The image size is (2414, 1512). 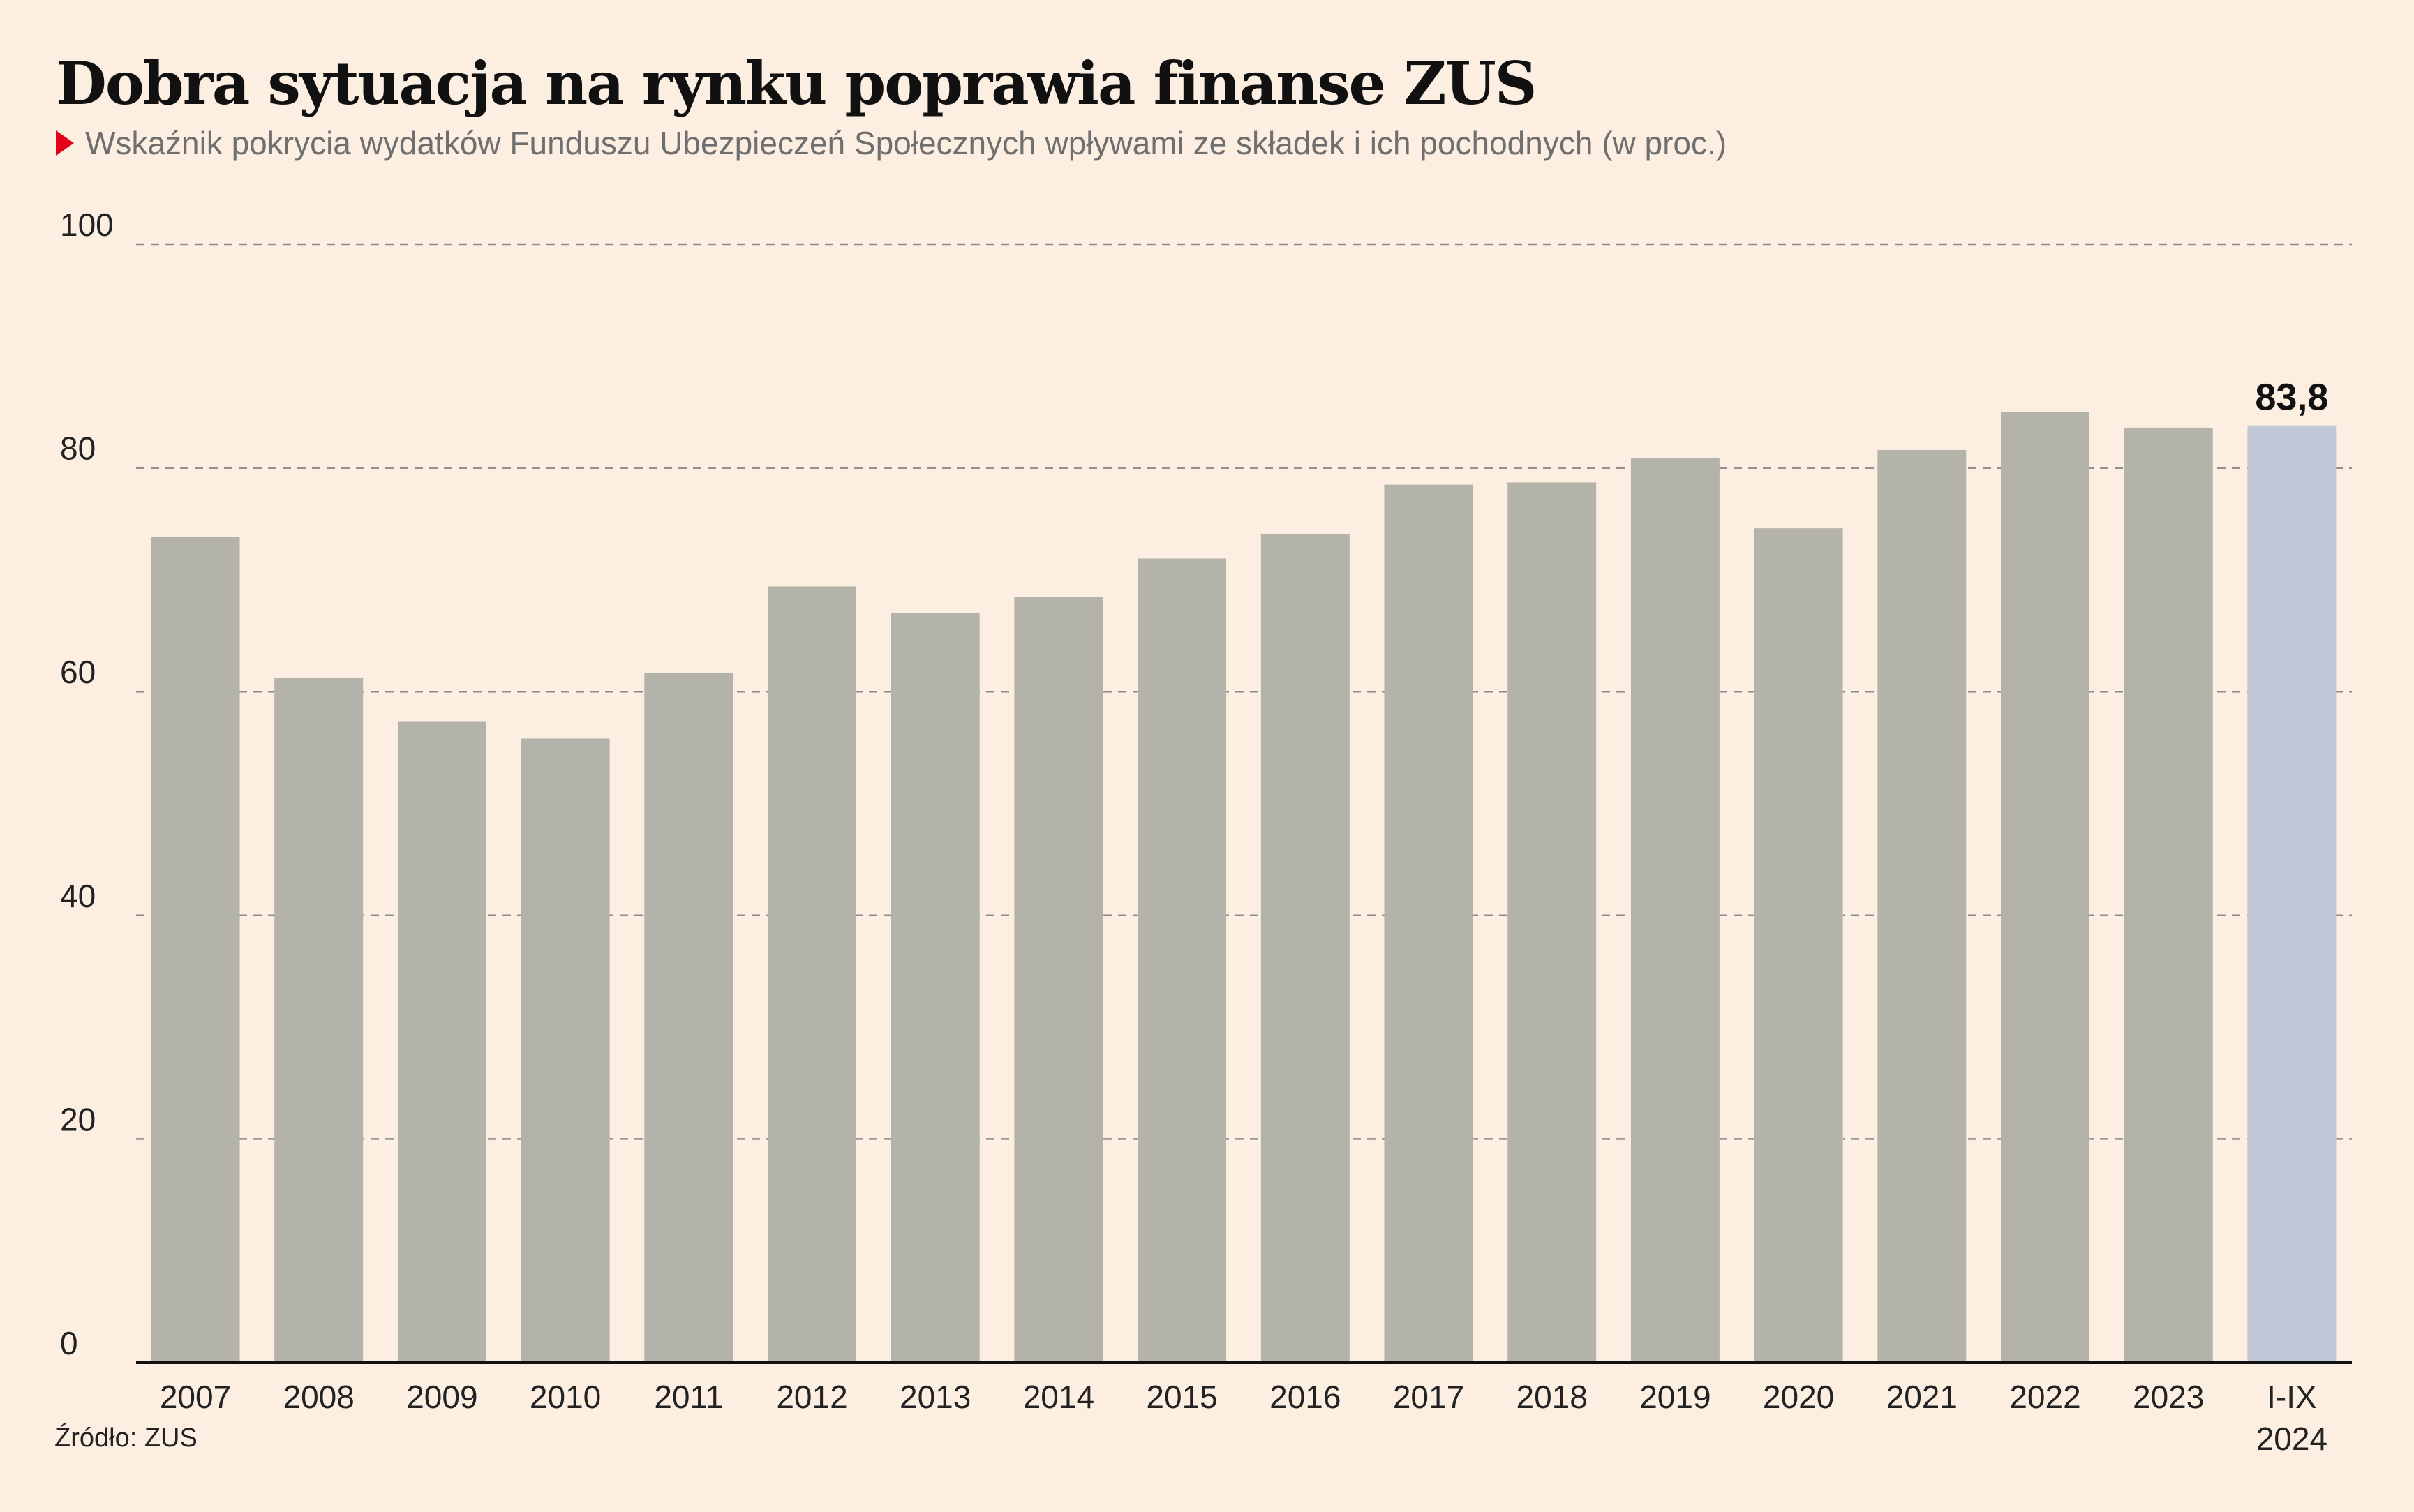 What do you see at coordinates (811, 1397) in the screenshot?
I see `x-tick-label: 2012` at bounding box center [811, 1397].